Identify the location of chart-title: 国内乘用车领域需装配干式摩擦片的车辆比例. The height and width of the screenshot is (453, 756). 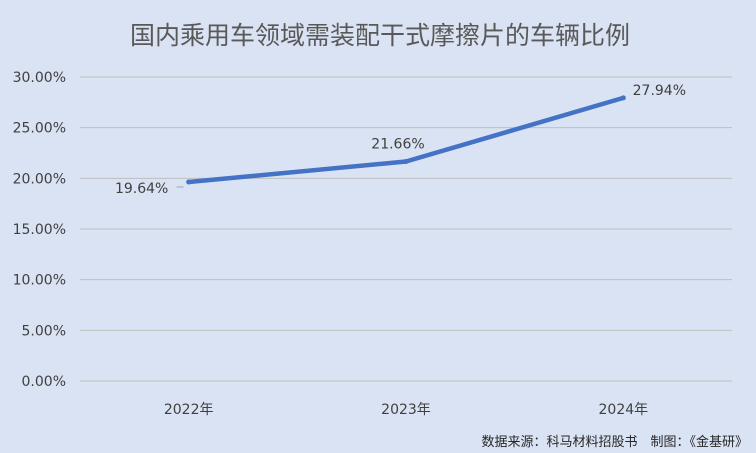
(380, 35).